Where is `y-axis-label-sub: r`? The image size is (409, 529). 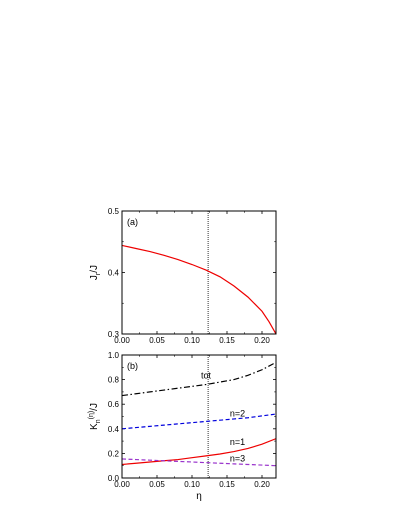
y-axis-label-sub: r is located at coordinates (98, 273).